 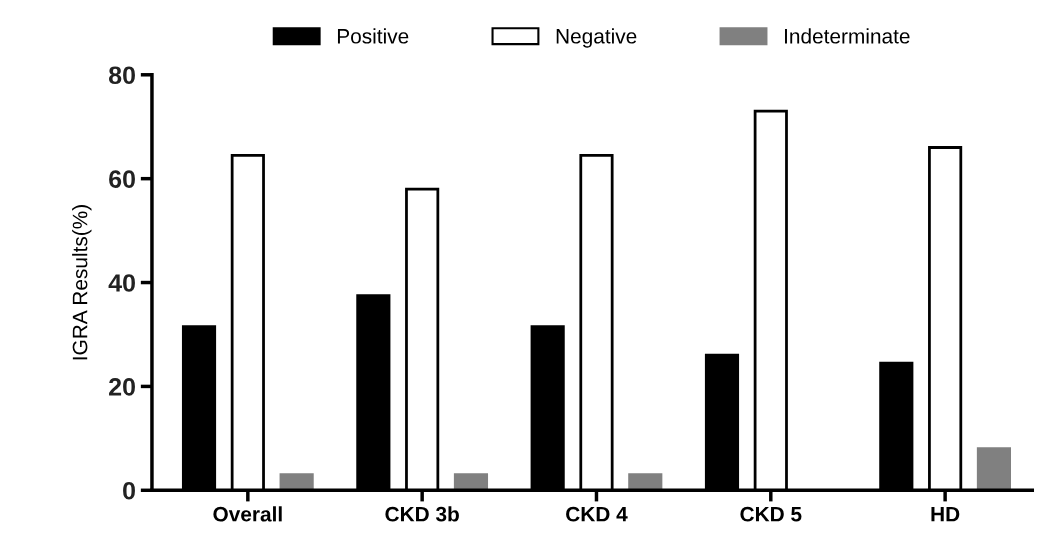 I want to click on legend-label: Negative, so click(x=596, y=38).